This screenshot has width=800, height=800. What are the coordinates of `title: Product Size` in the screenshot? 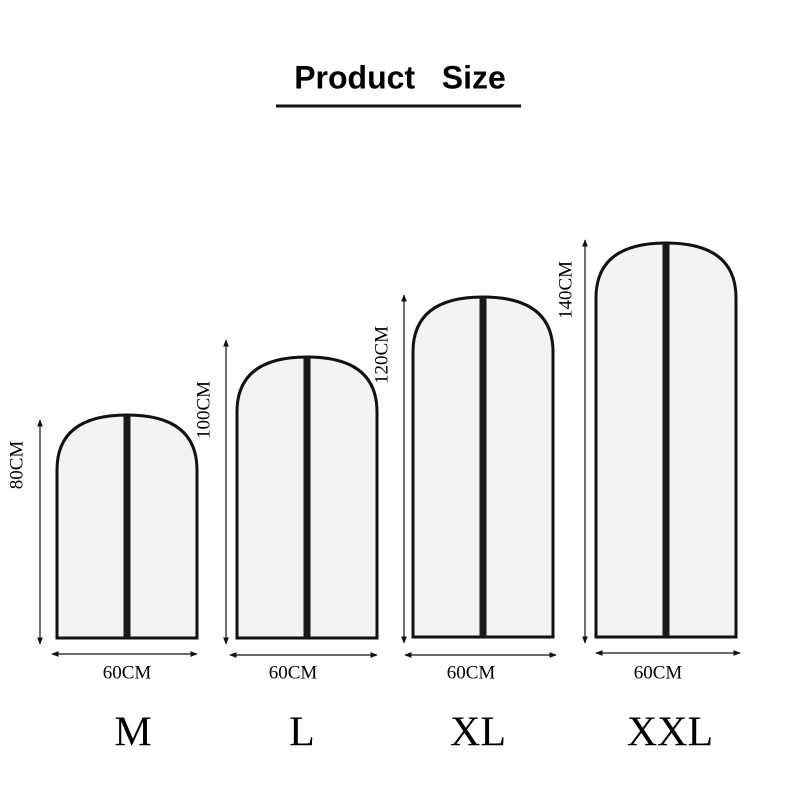 It's located at (400, 77).